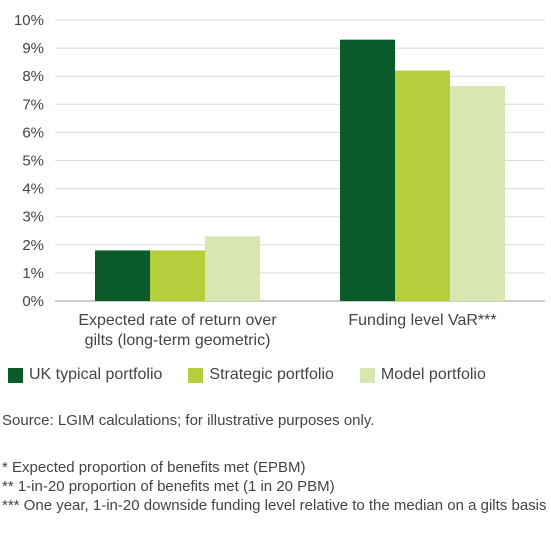 The height and width of the screenshot is (540, 551). Describe the element at coordinates (33, 161) in the screenshot. I see `y-tick-label: 5%` at that location.